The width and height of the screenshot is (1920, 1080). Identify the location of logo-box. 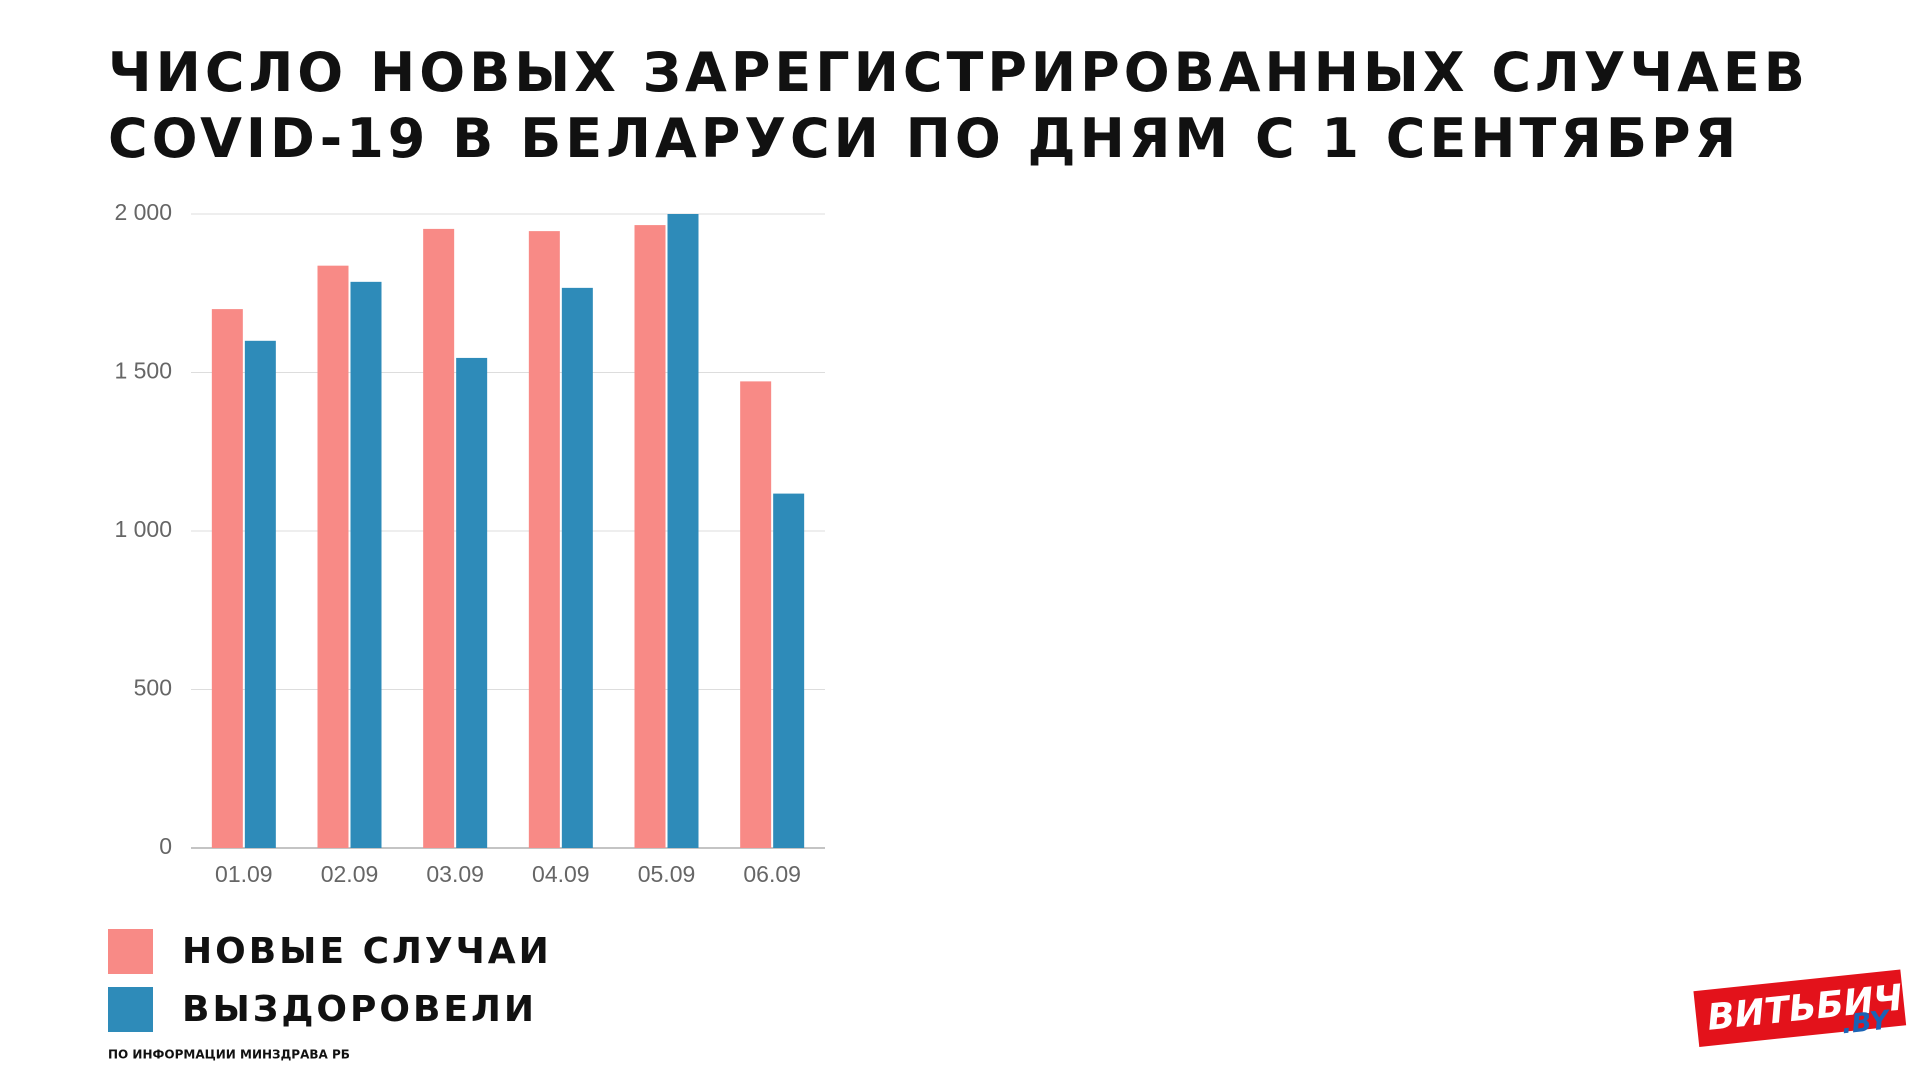
(1800, 1008).